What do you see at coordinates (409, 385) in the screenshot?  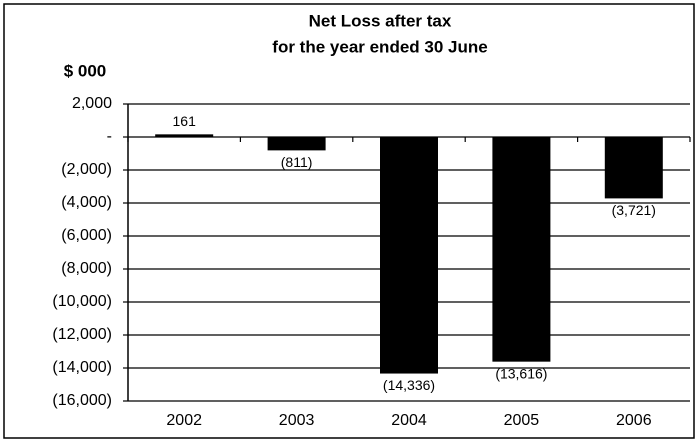 I see `data-label: (14,336)` at bounding box center [409, 385].